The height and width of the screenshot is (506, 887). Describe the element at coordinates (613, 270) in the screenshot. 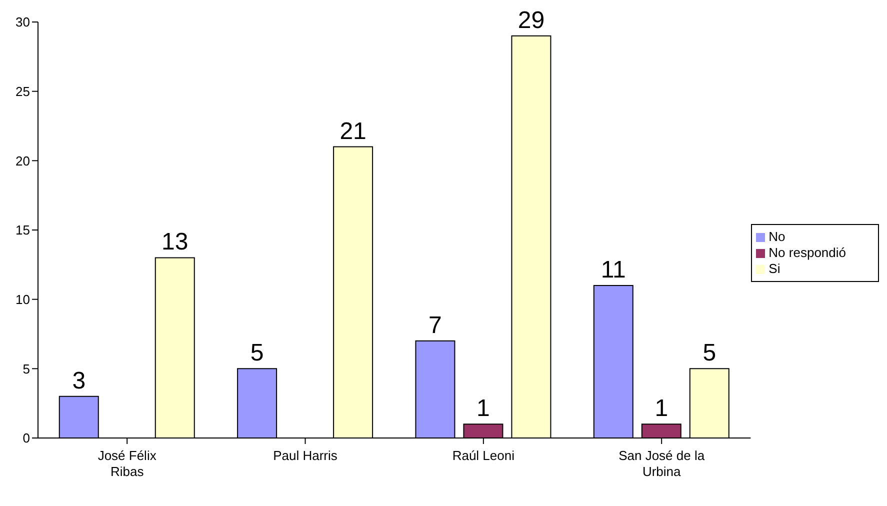

I see `data-label: 11` at that location.